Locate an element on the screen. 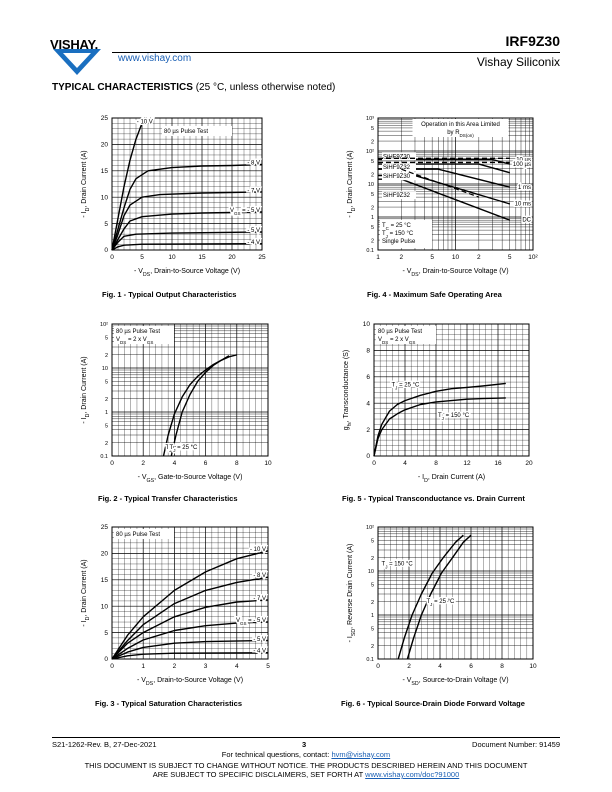  x-tick-label: 25 is located at coordinates (262, 257).